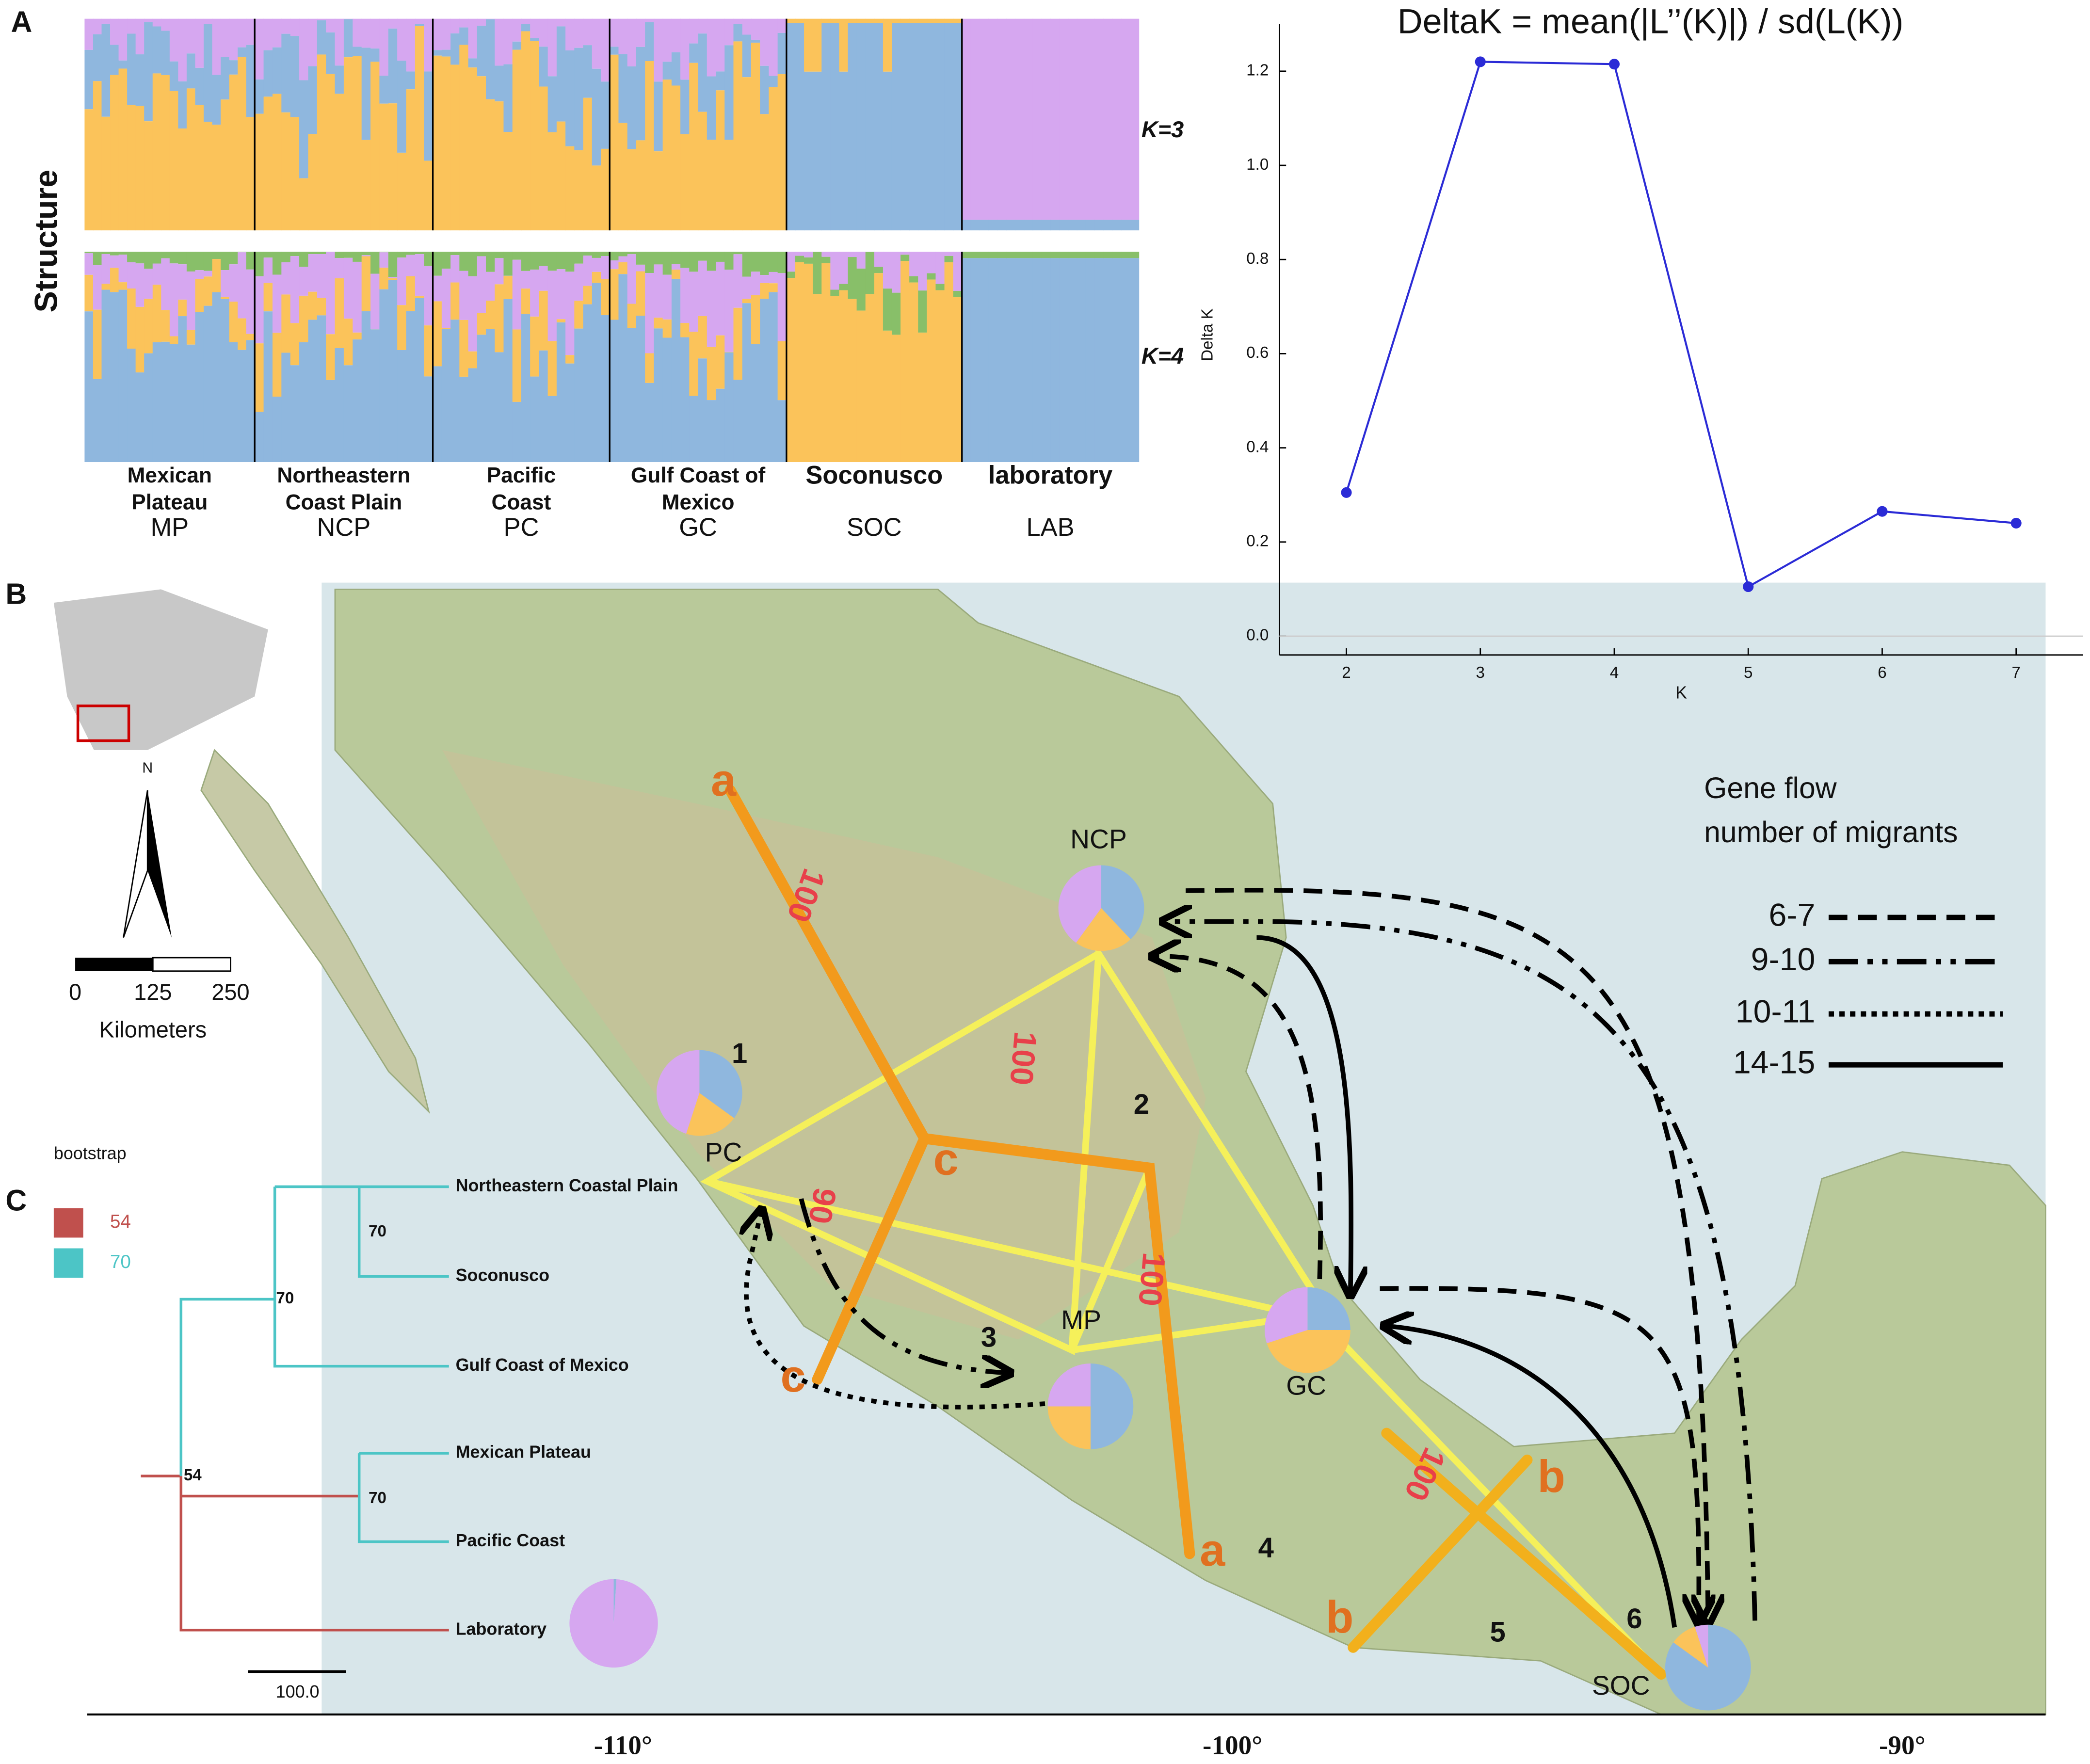  What do you see at coordinates (120, 1261) in the screenshot?
I see `legend-label: 70` at bounding box center [120, 1261].